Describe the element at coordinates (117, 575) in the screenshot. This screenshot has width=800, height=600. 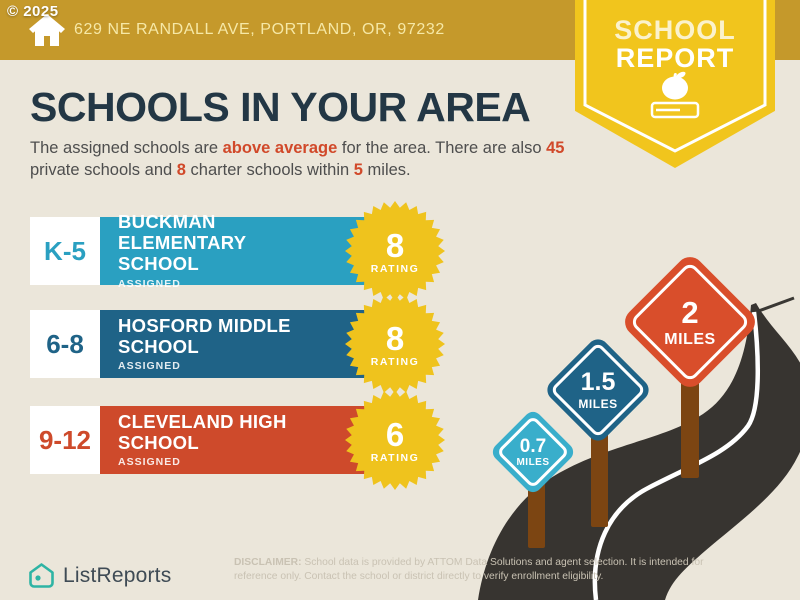
I see `brand-name: ListReports` at that location.